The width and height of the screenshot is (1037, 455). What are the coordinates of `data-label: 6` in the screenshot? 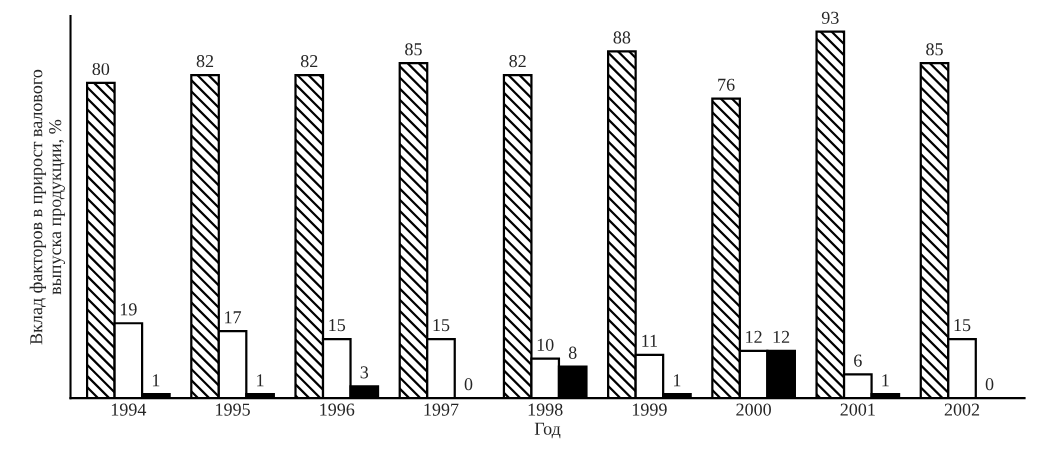 It's located at (858, 360).